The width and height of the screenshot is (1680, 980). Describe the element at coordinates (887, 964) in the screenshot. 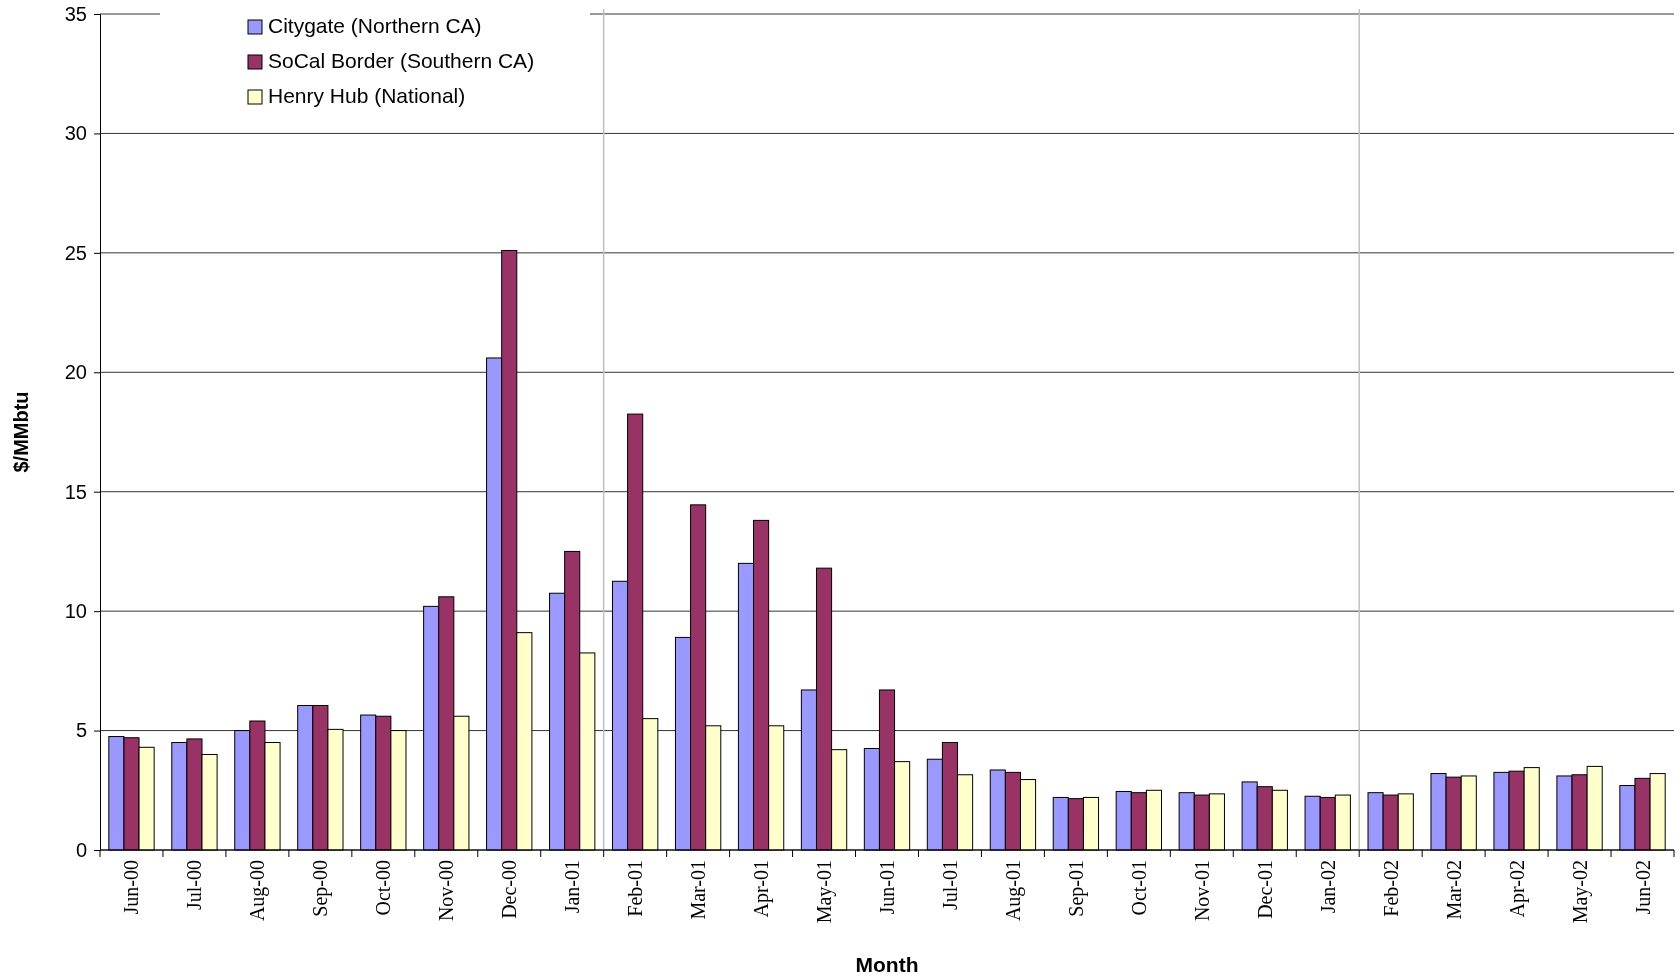

I see `x-axis-title: Month` at that location.